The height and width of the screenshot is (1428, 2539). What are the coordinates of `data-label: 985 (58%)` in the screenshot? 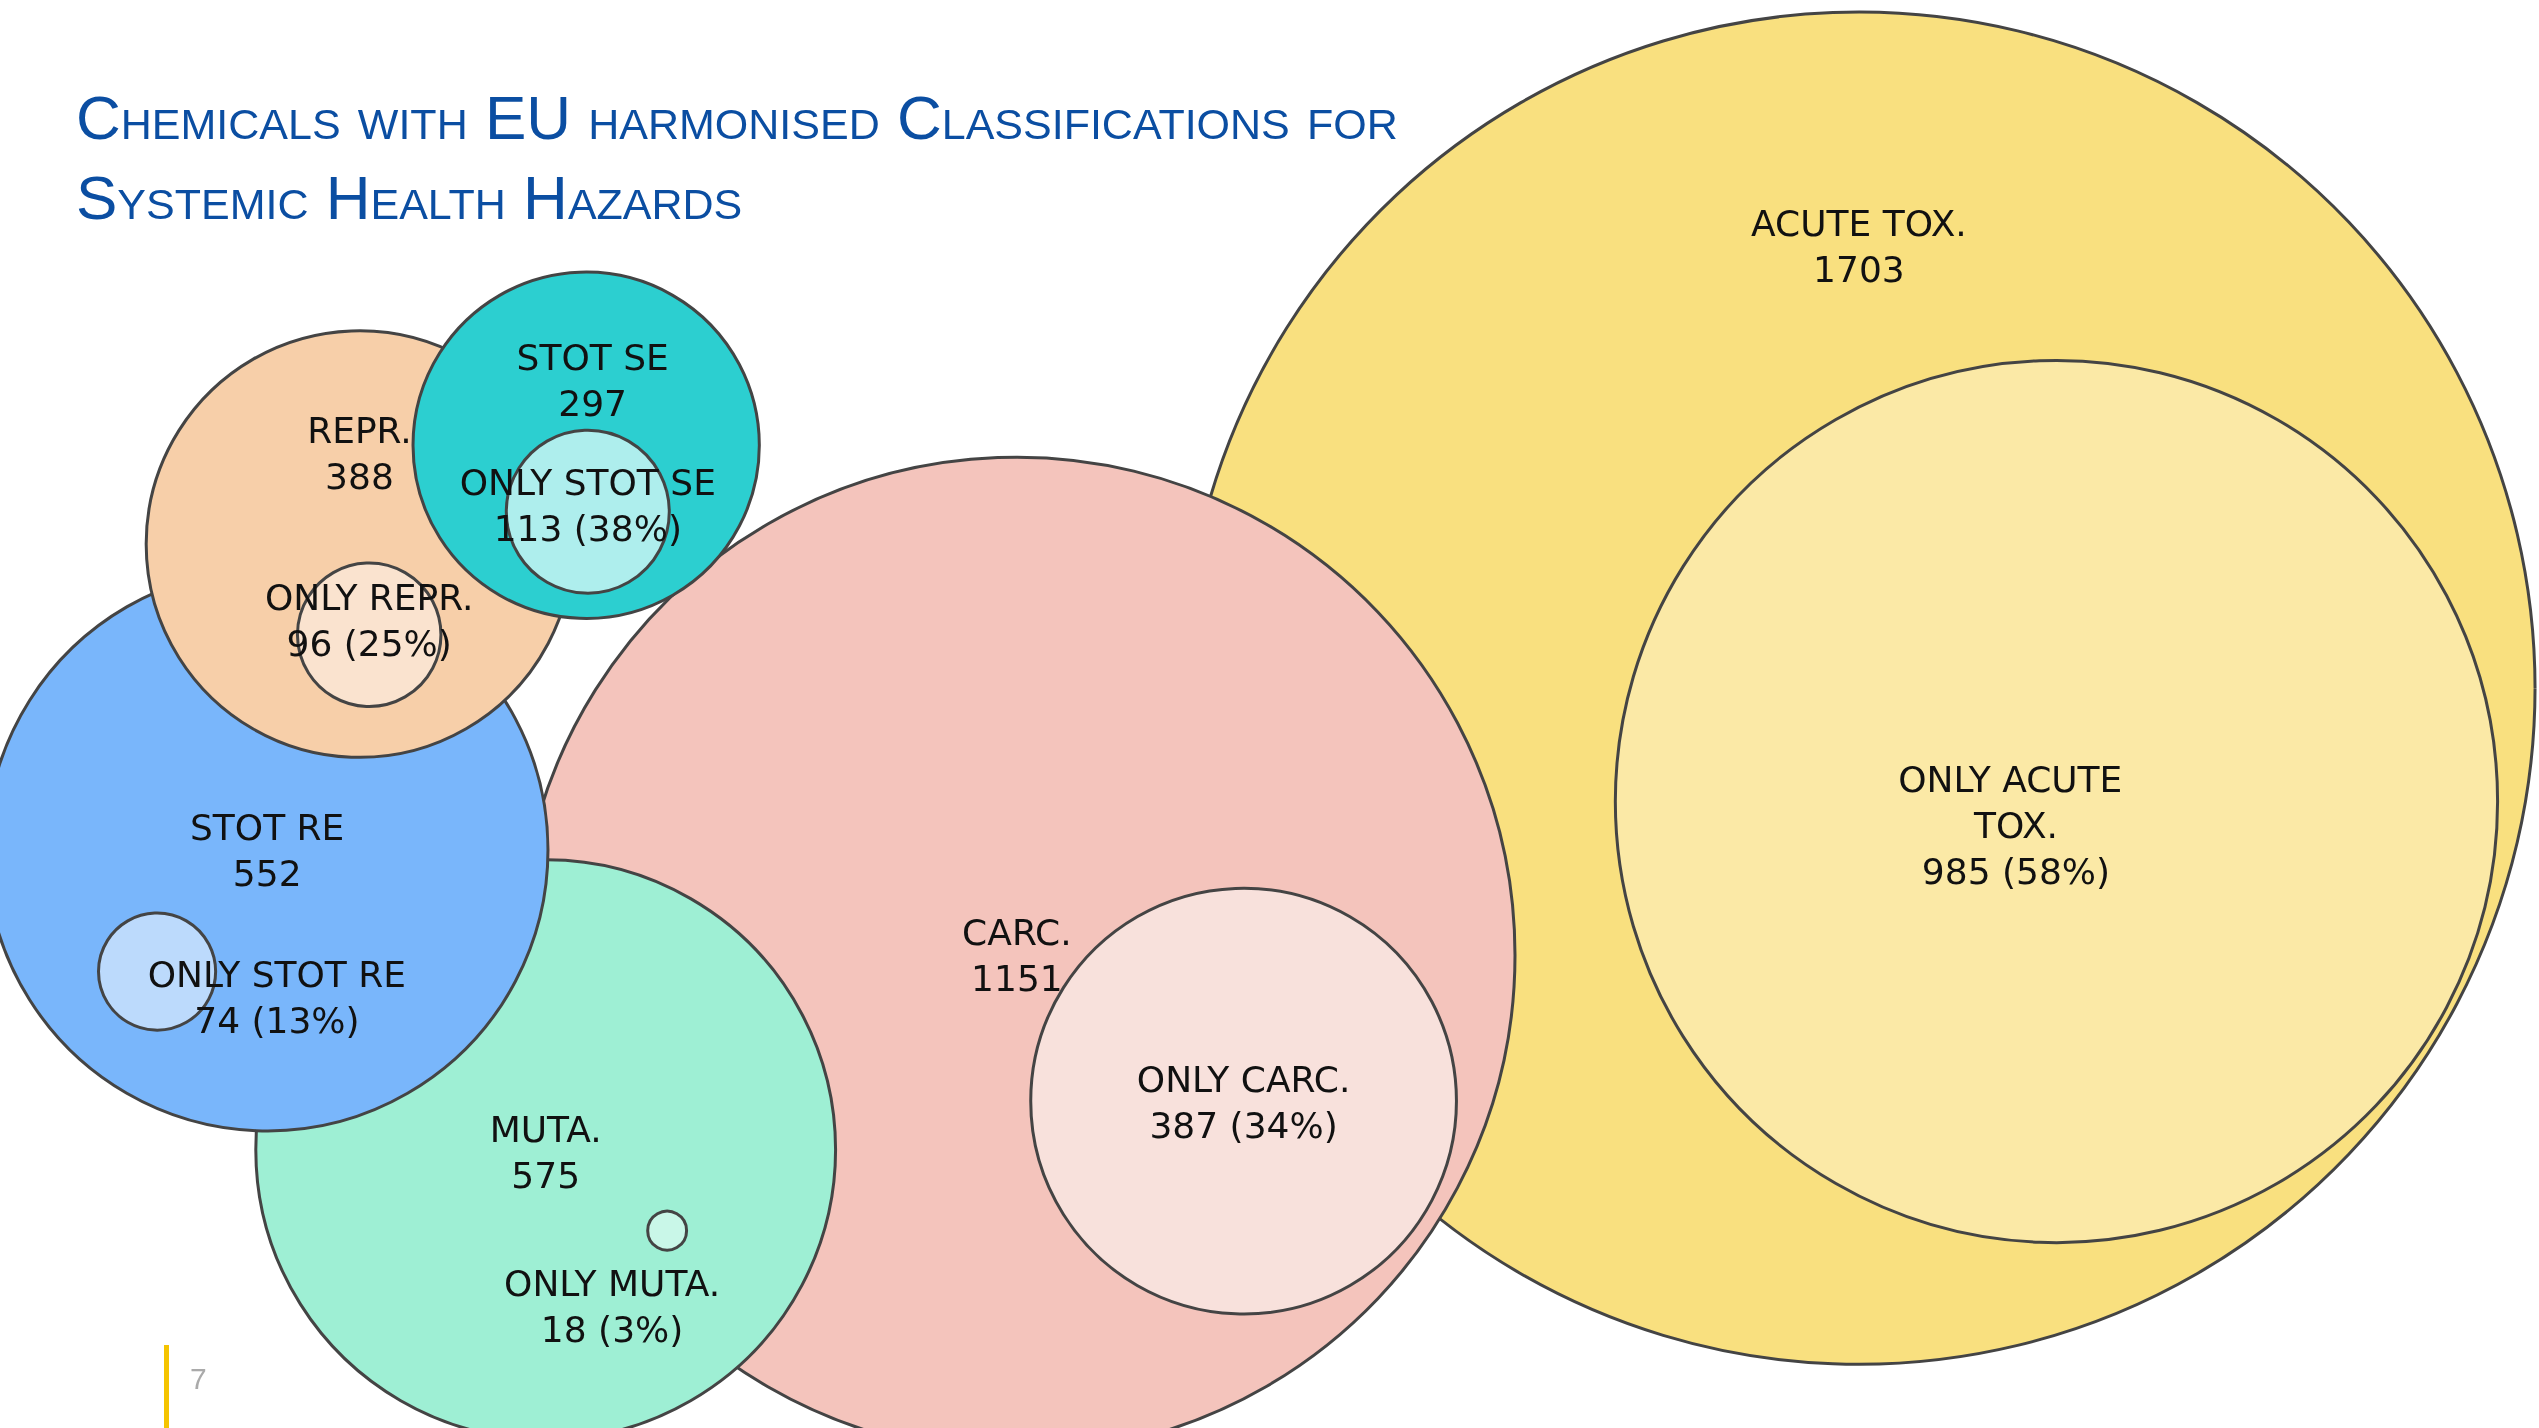 It's located at (2016, 872).